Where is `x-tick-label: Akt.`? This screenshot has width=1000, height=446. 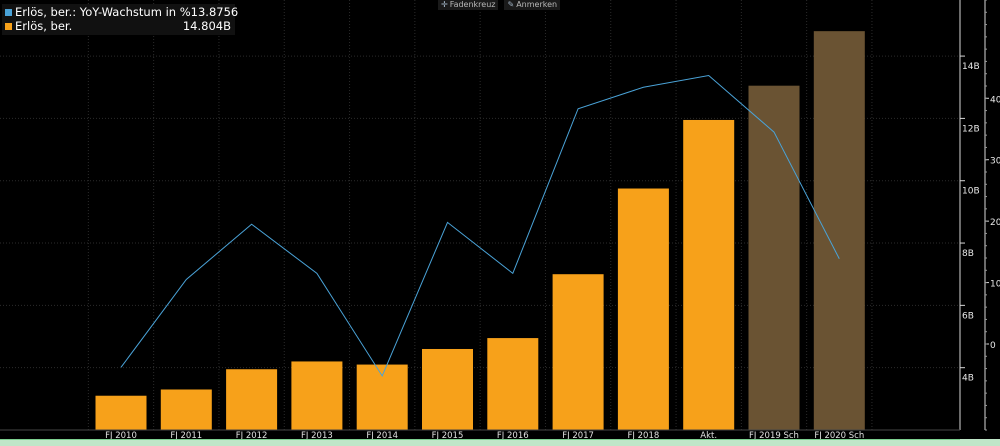 x-tick-label: Akt. is located at coordinates (708, 436).